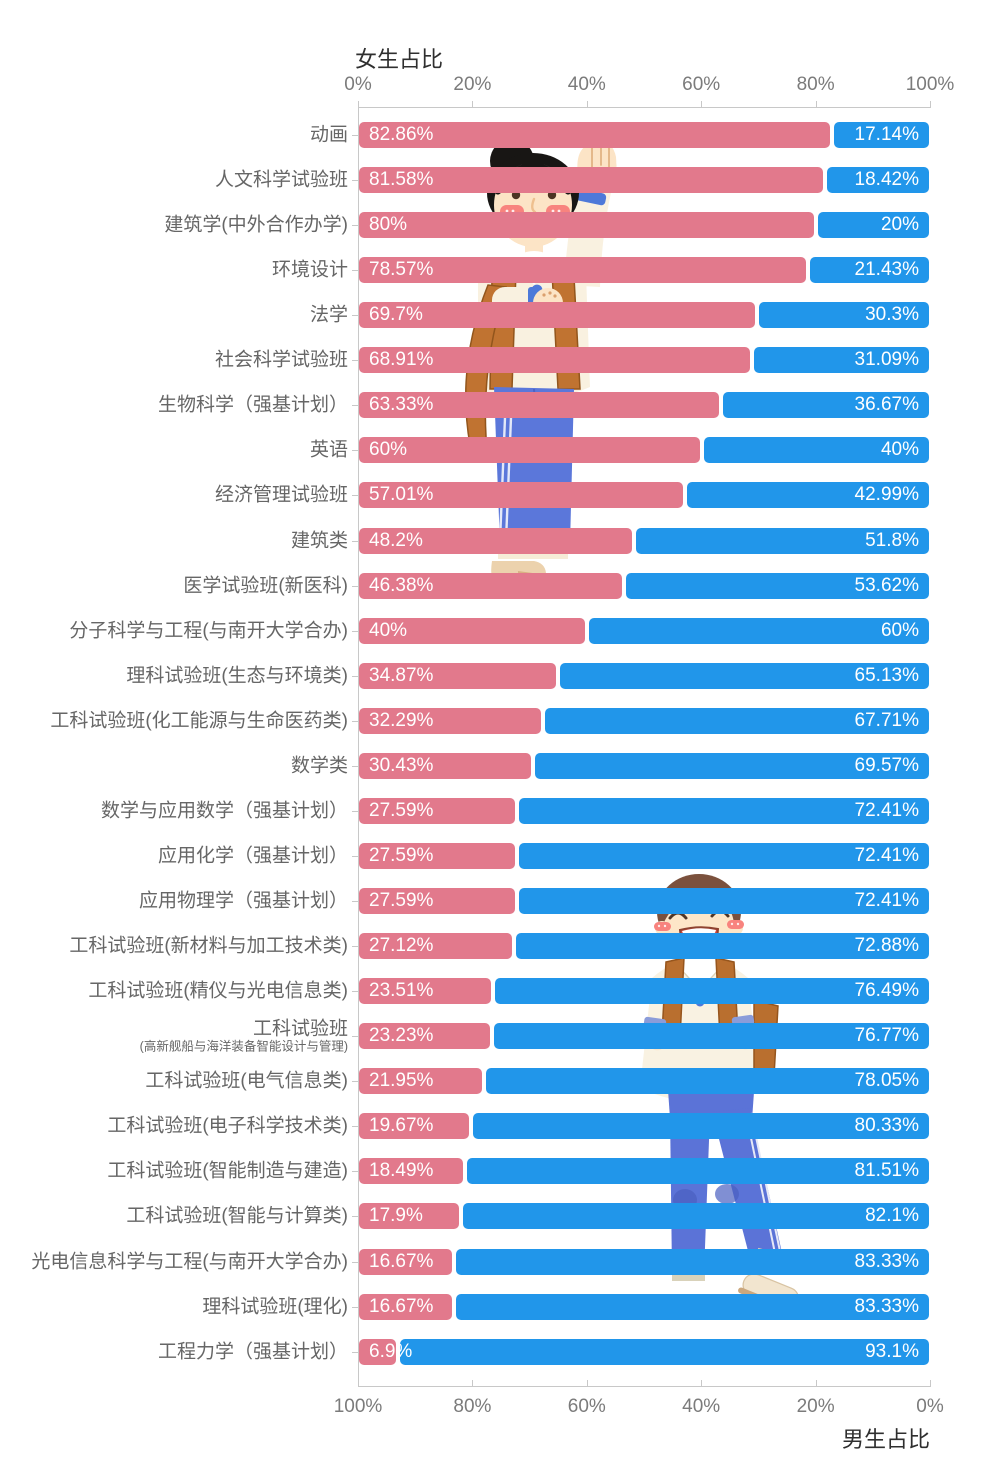 This screenshot has width=985, height=1484. Describe the element at coordinates (414, 1126) in the screenshot. I see `female-bar: 19.67%` at that location.